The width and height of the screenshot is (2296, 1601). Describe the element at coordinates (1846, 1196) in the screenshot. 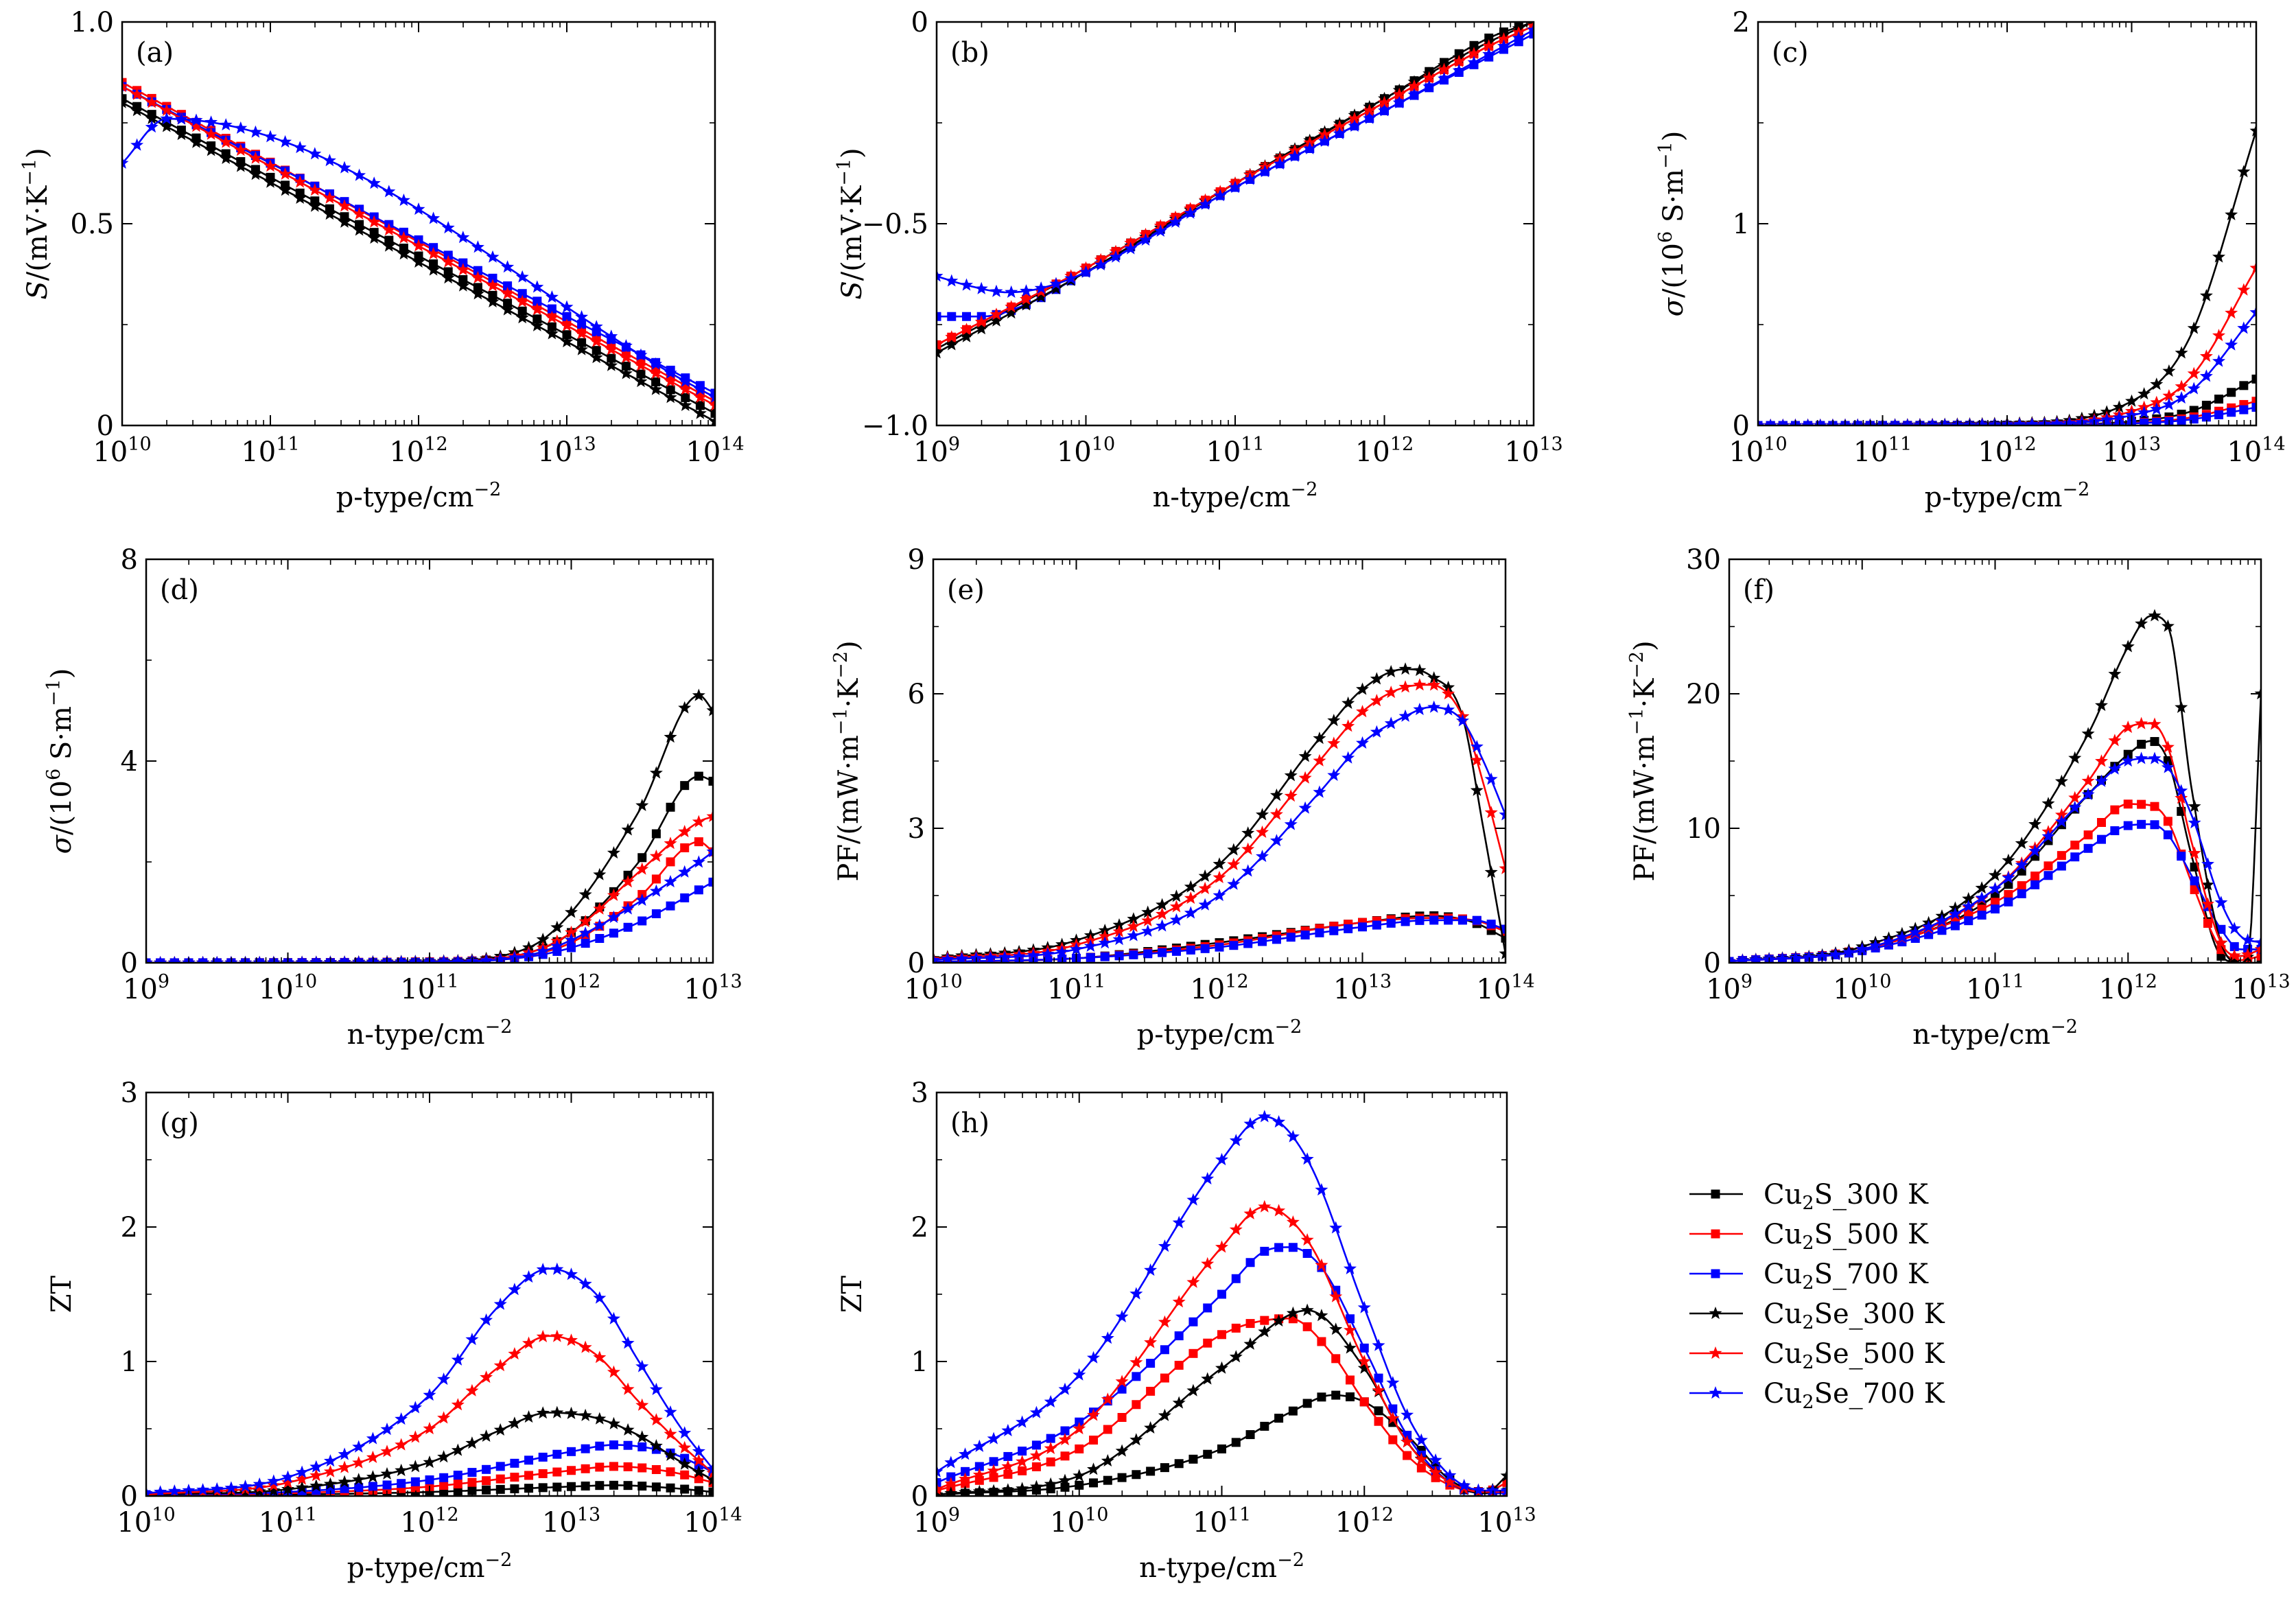

I see `legend-label: Cu2S_300 K` at that location.